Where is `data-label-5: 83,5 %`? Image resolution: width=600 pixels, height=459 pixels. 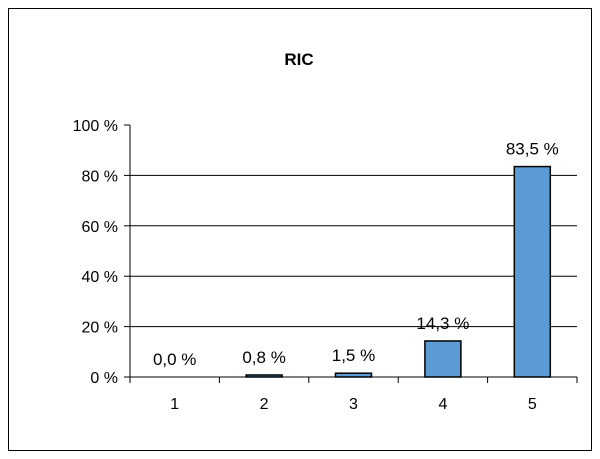
data-label-5: 83,5 % is located at coordinates (532, 149).